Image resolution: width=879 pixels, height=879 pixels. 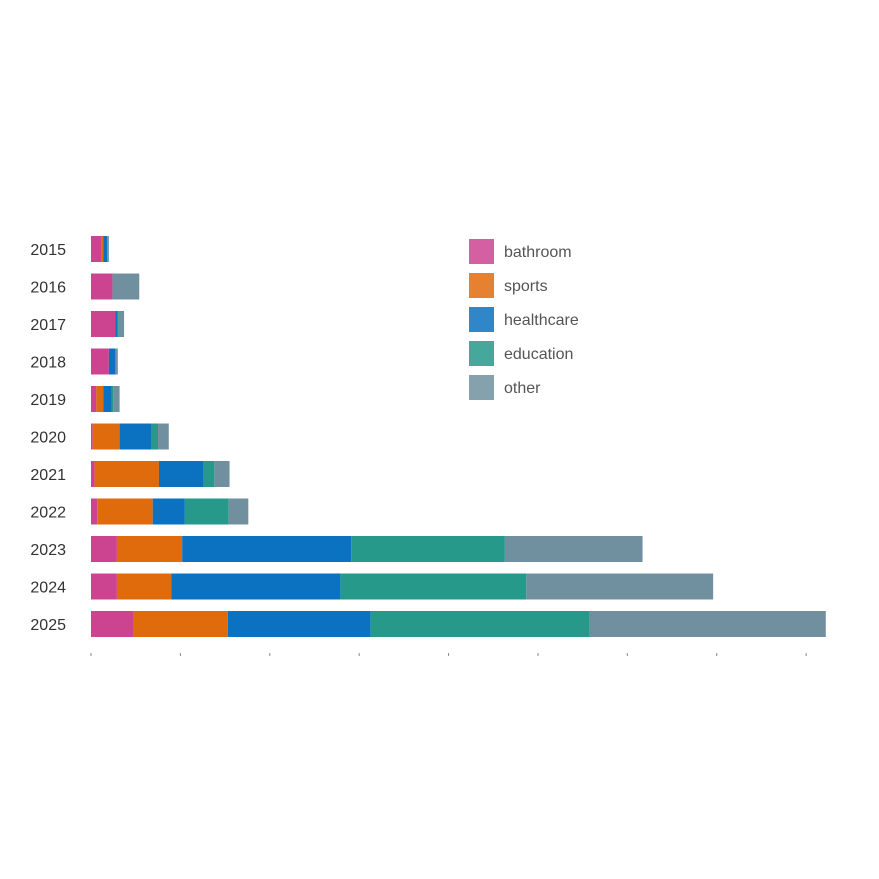 What do you see at coordinates (707, 624) in the screenshot?
I see `bar-segment-2025-other` at bounding box center [707, 624].